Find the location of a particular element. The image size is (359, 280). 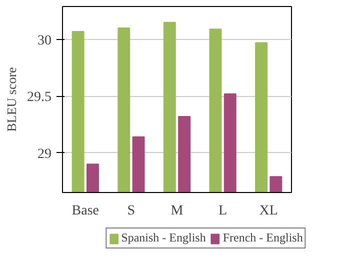

x-tick-label: XL is located at coordinates (268, 211).